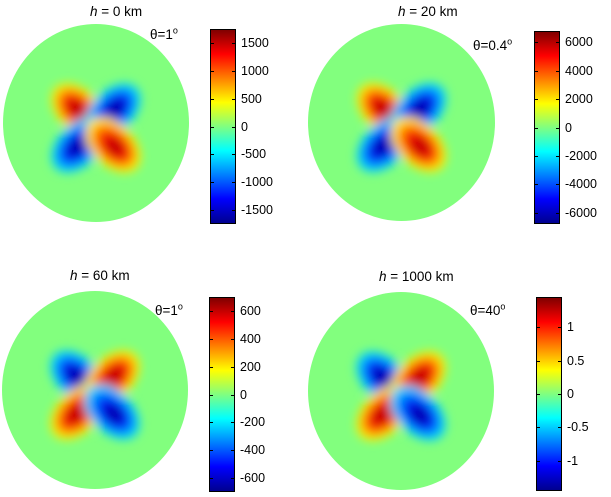  Describe the element at coordinates (253, 450) in the screenshot. I see `colorbar-tick-label: -400` at that location.